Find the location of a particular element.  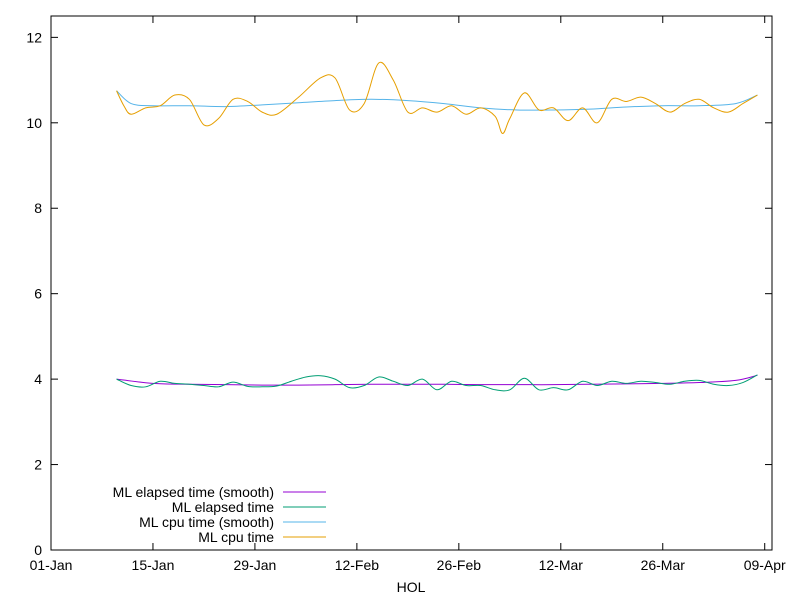

y-tick-label-2: 4 is located at coordinates (38, 379).